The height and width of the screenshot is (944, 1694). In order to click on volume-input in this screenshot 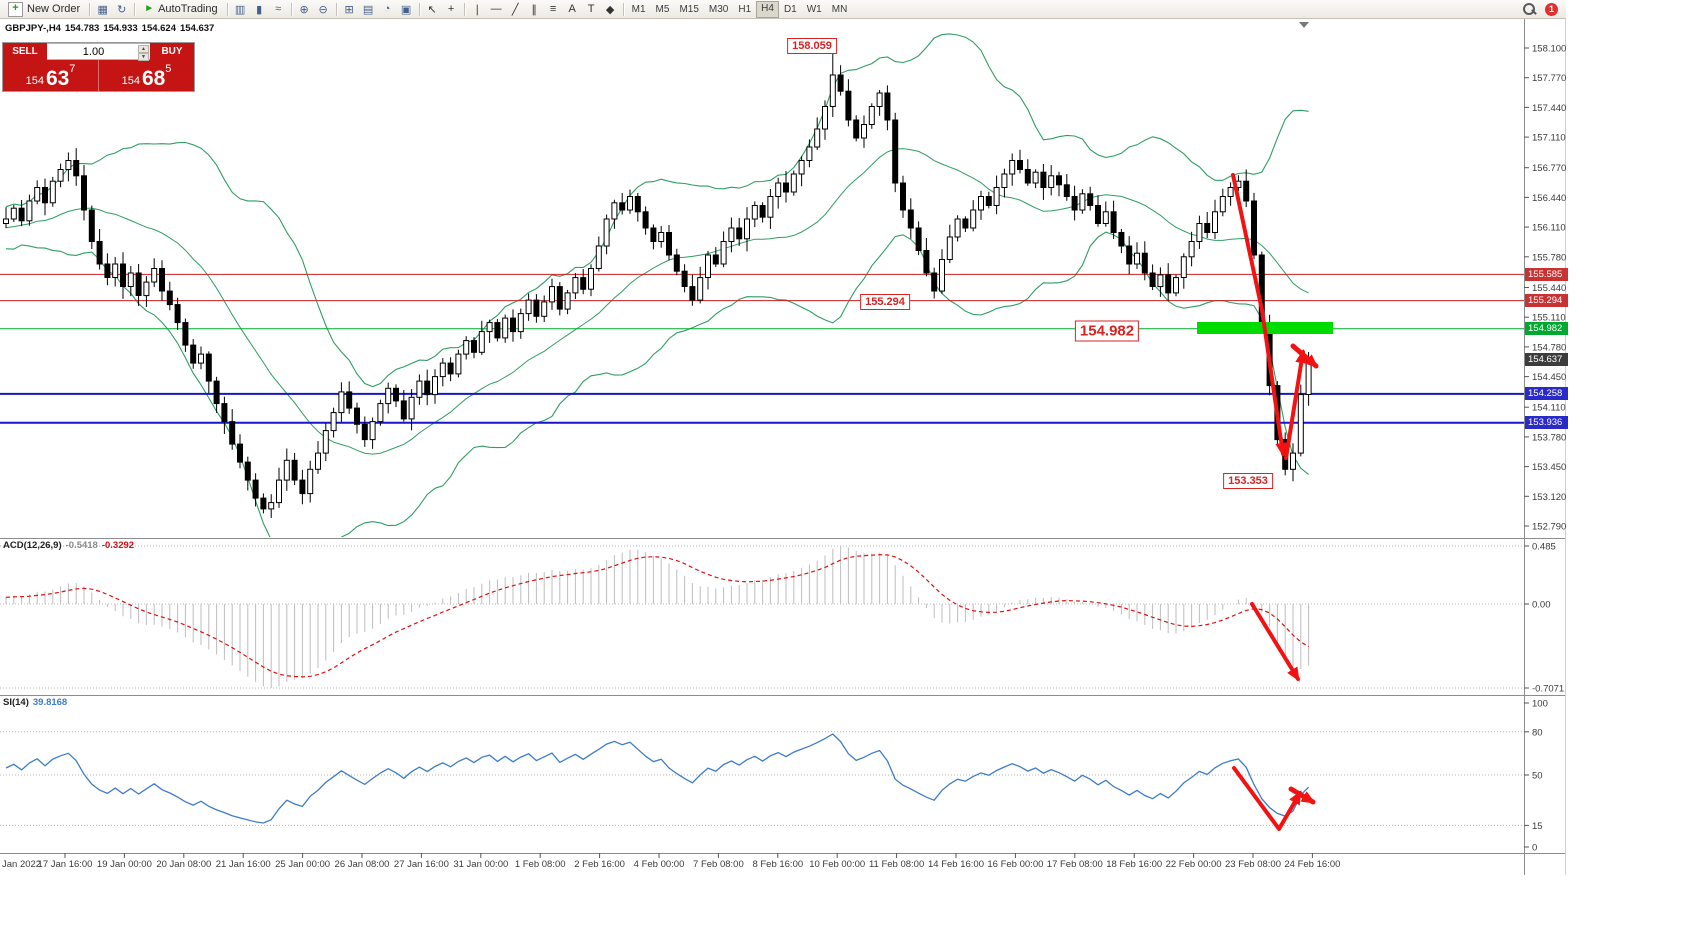, I will do `click(98, 51)`.